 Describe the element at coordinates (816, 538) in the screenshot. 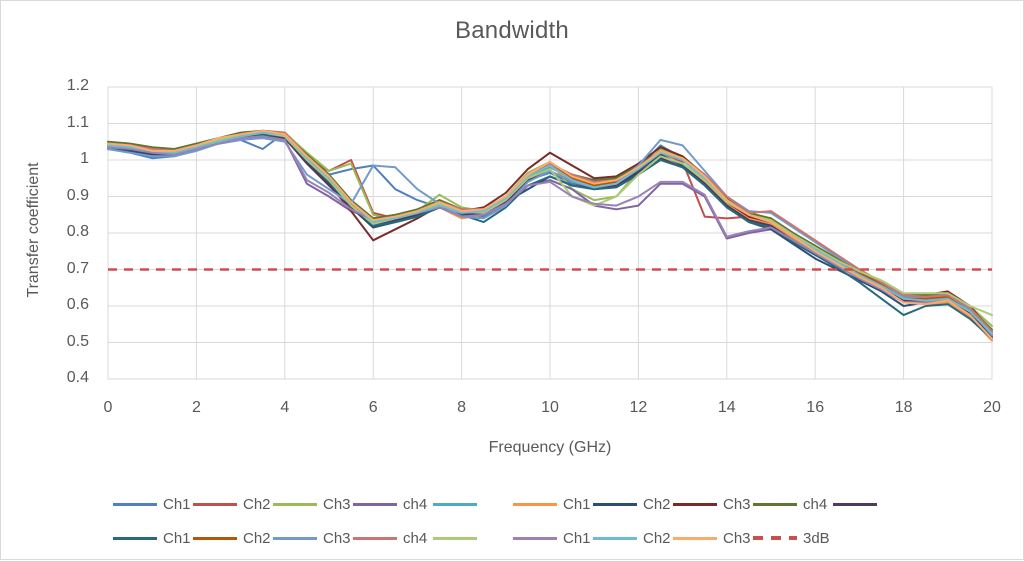

I see `legend-label: 3dB` at that location.